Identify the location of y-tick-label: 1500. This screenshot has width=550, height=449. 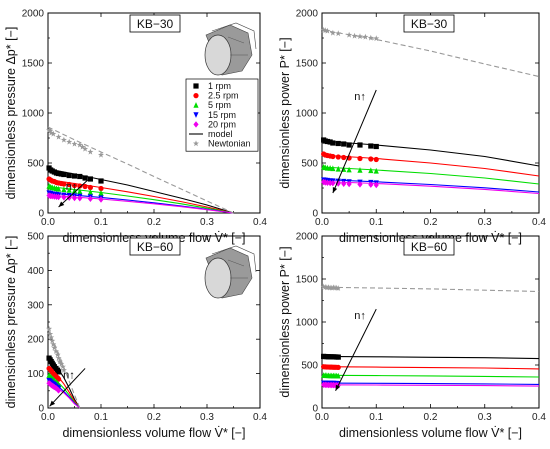
(307, 280).